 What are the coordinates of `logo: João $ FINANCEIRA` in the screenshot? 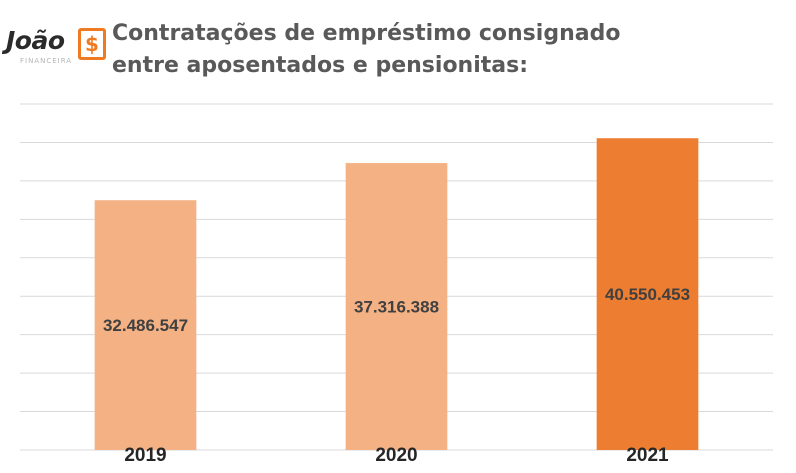 It's located at (58, 48).